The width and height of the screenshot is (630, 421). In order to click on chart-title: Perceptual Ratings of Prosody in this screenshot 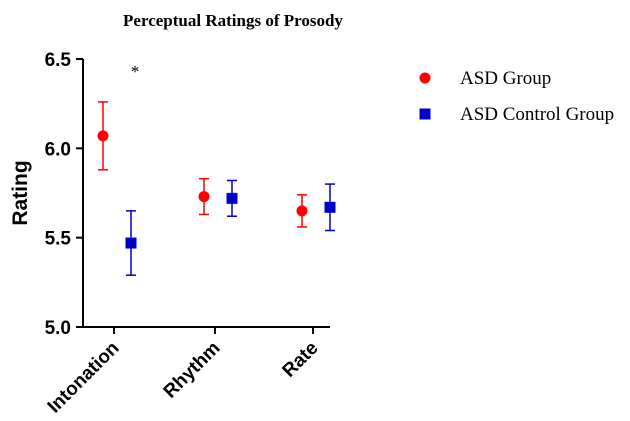, I will do `click(233, 20)`.